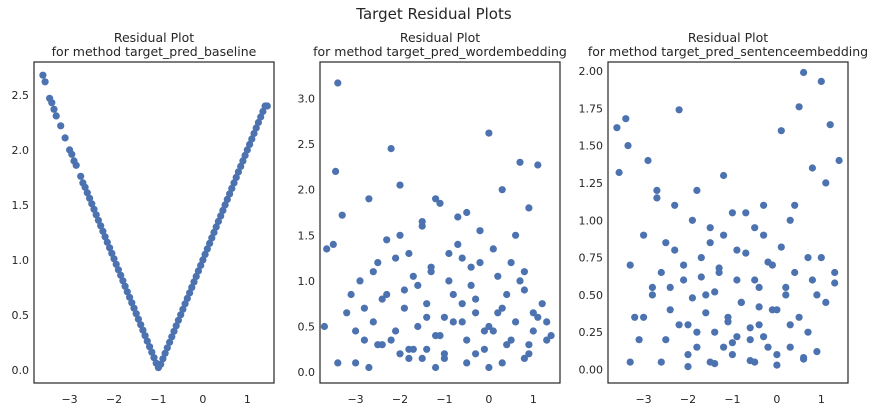 This screenshot has width=869, height=411. I want to click on x-tick-label: −1, so click(444, 399).